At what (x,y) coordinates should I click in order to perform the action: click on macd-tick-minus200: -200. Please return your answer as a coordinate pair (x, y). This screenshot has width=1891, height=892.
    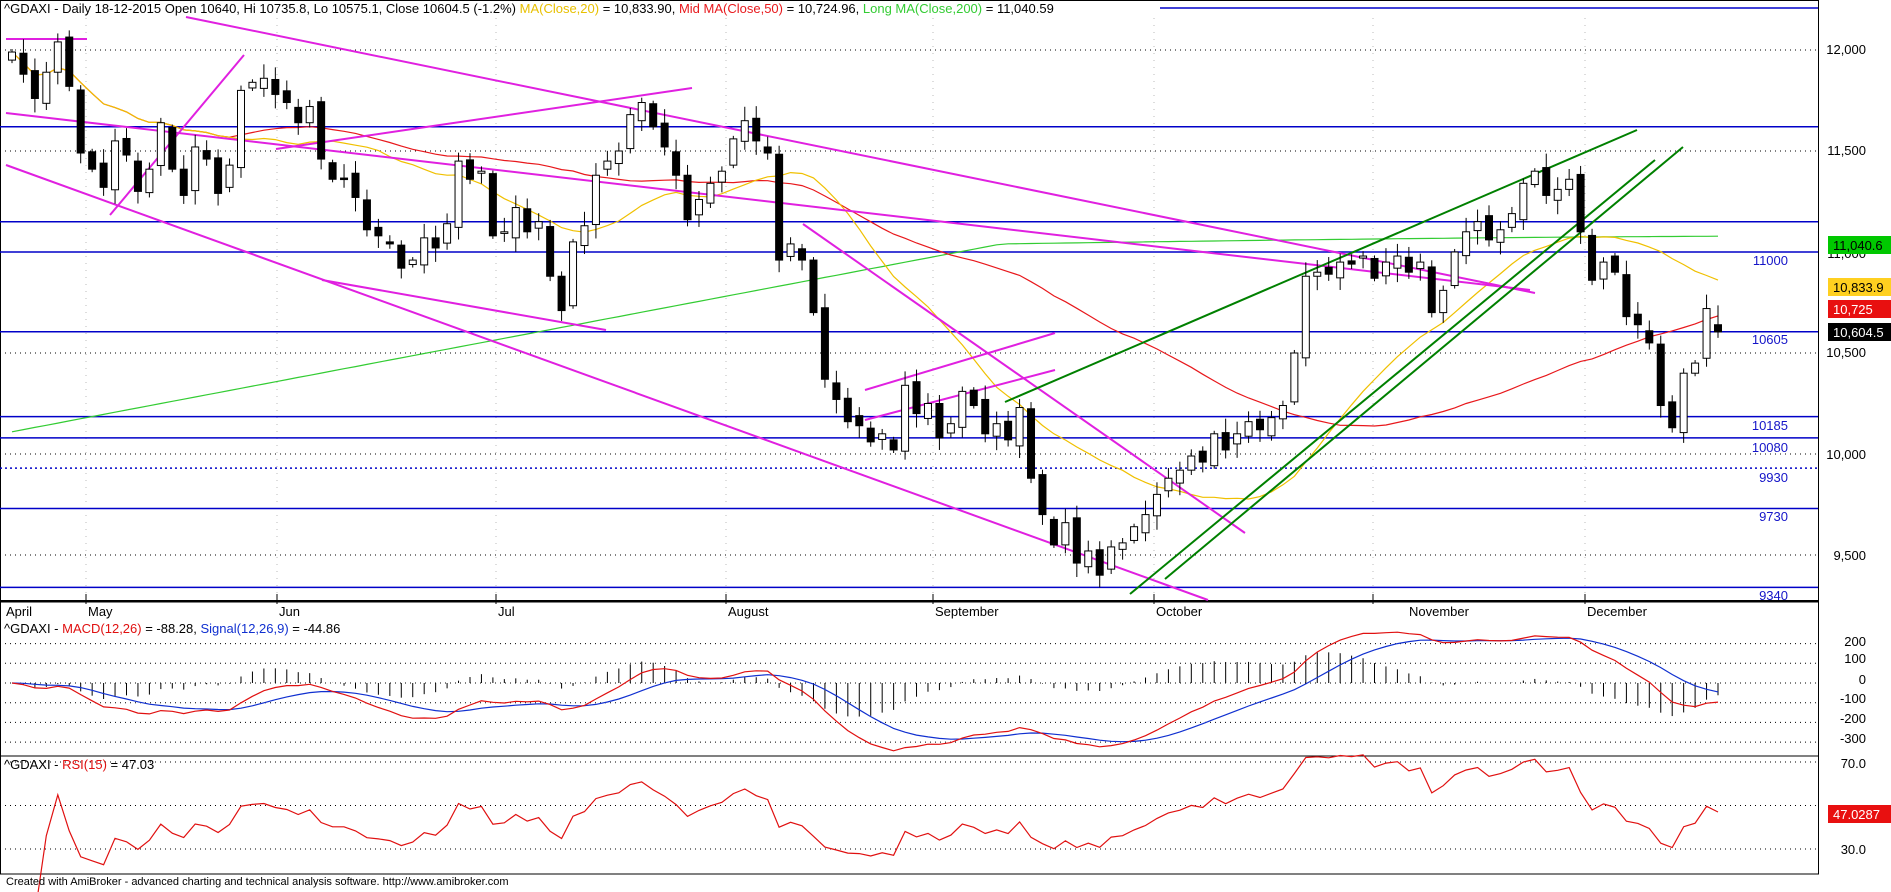
    Looking at the image, I should click on (1853, 718).